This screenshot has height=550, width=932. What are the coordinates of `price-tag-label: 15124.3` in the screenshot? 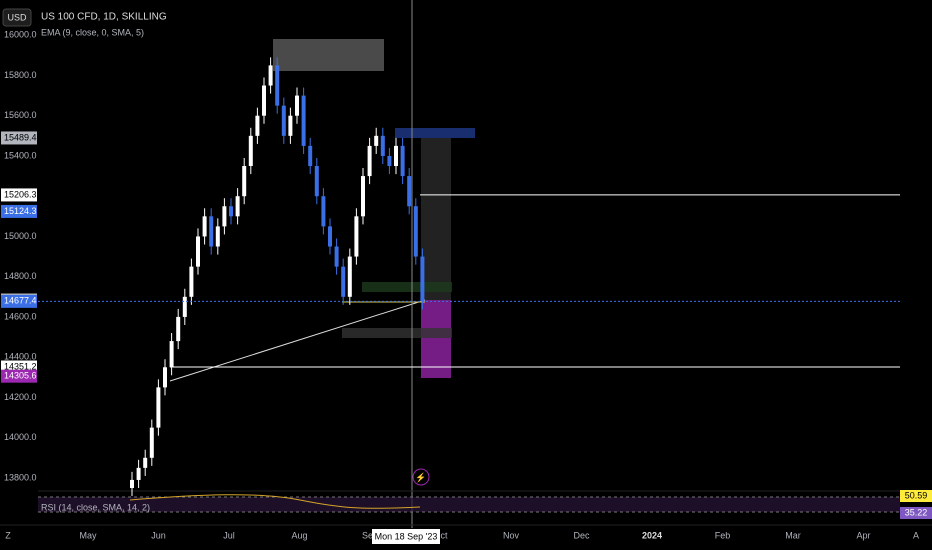 It's located at (20, 211).